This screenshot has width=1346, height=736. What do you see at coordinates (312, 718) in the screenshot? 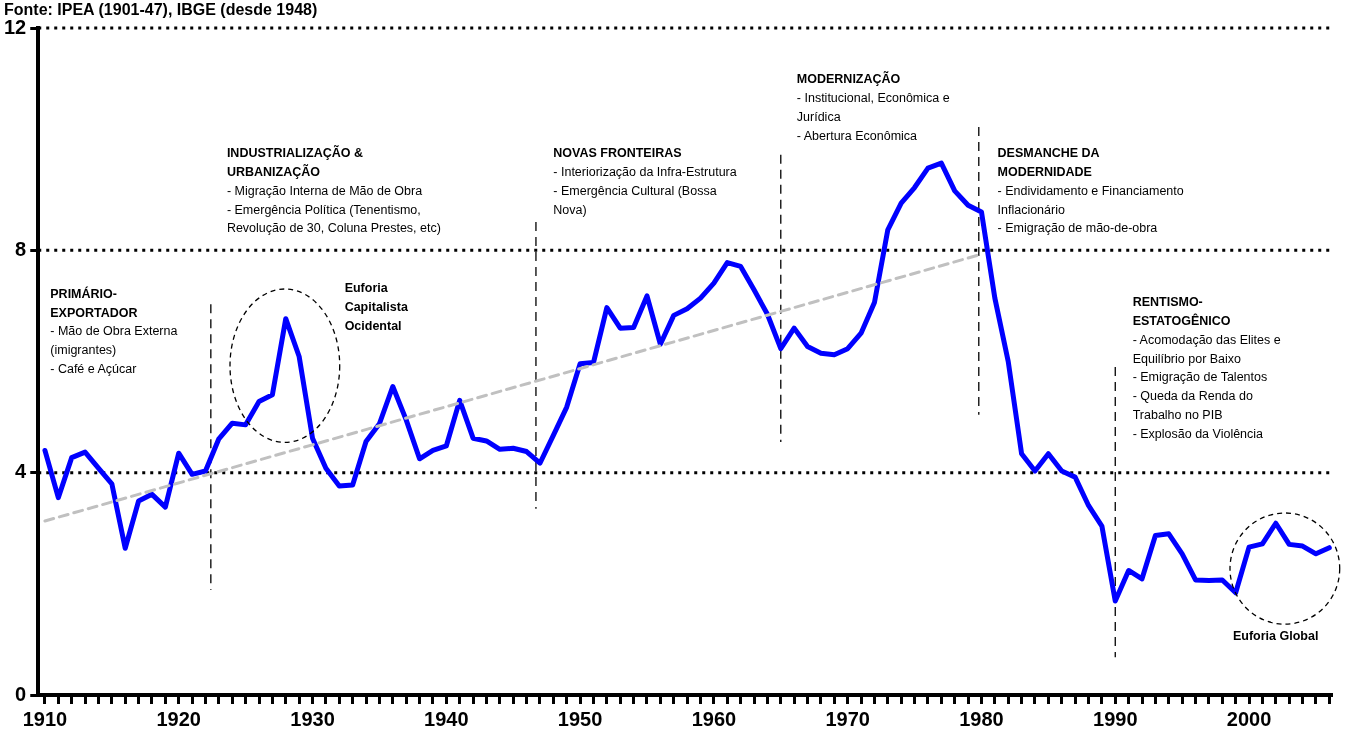
I see `x-tick-label: 1930` at bounding box center [312, 718].